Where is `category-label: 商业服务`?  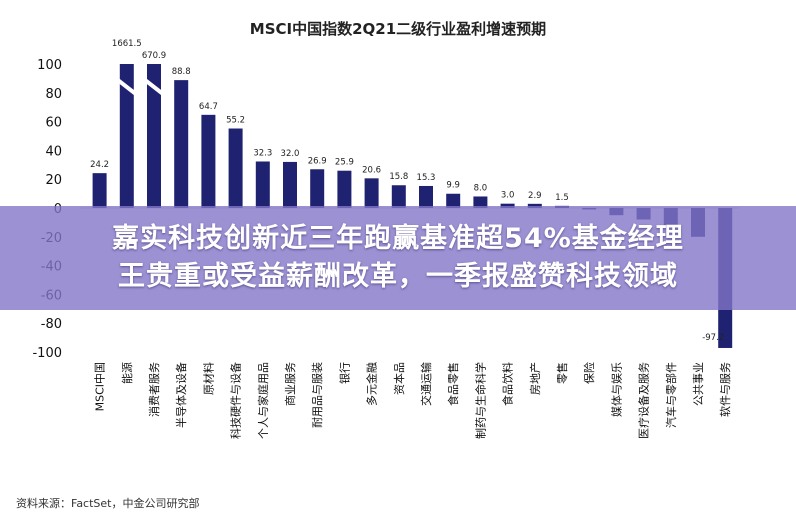 category-label: 商业服务 is located at coordinates (290, 384).